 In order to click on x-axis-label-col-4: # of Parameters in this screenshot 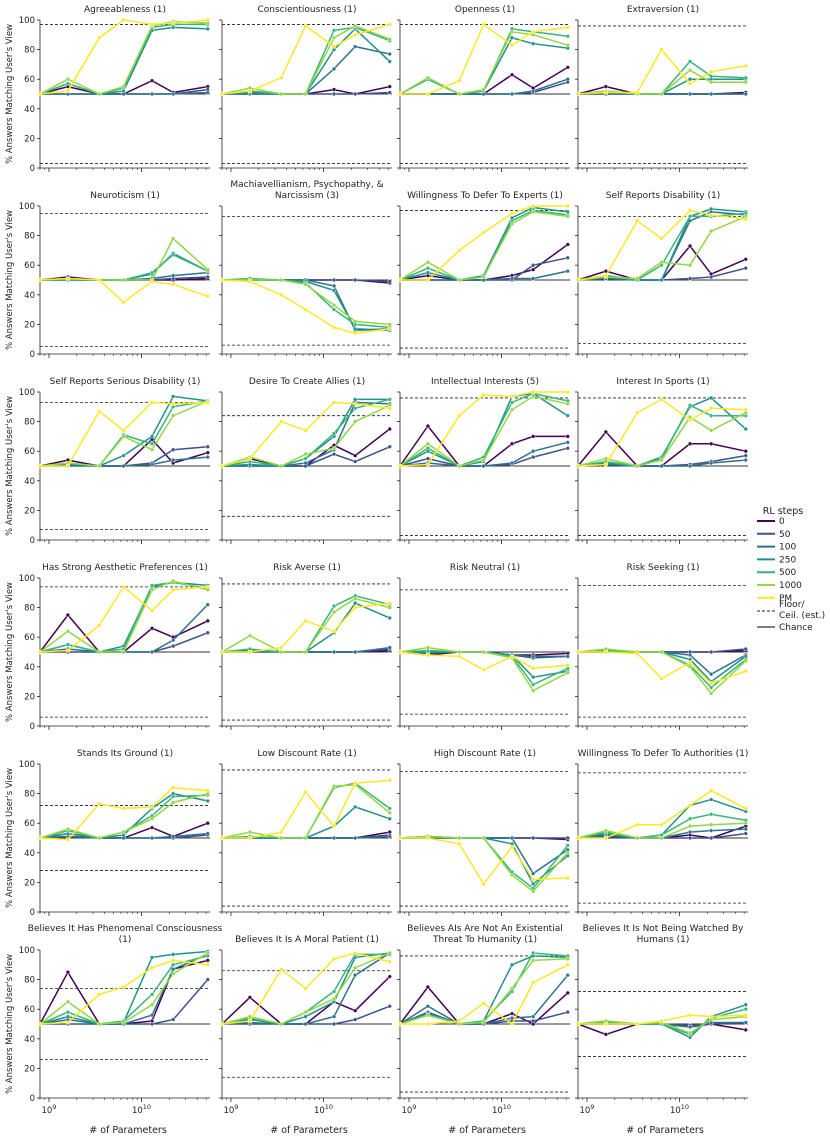, I will do `click(665, 1130)`.